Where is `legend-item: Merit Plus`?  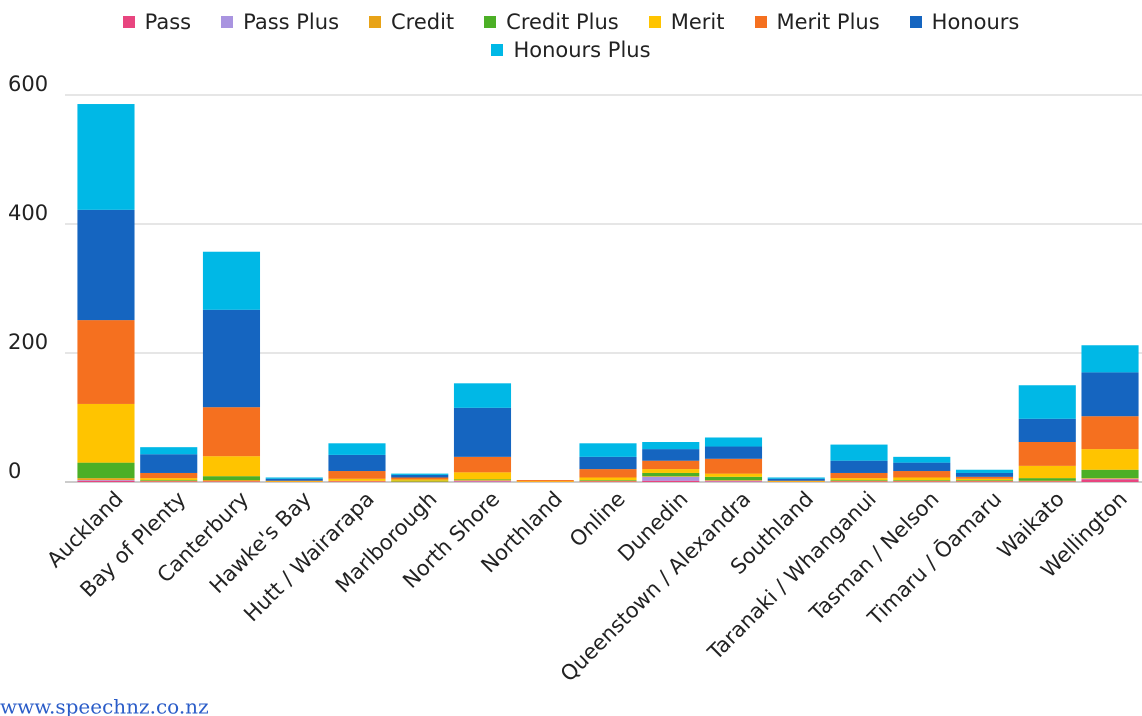
legend-item: Merit Plus is located at coordinates (817, 22).